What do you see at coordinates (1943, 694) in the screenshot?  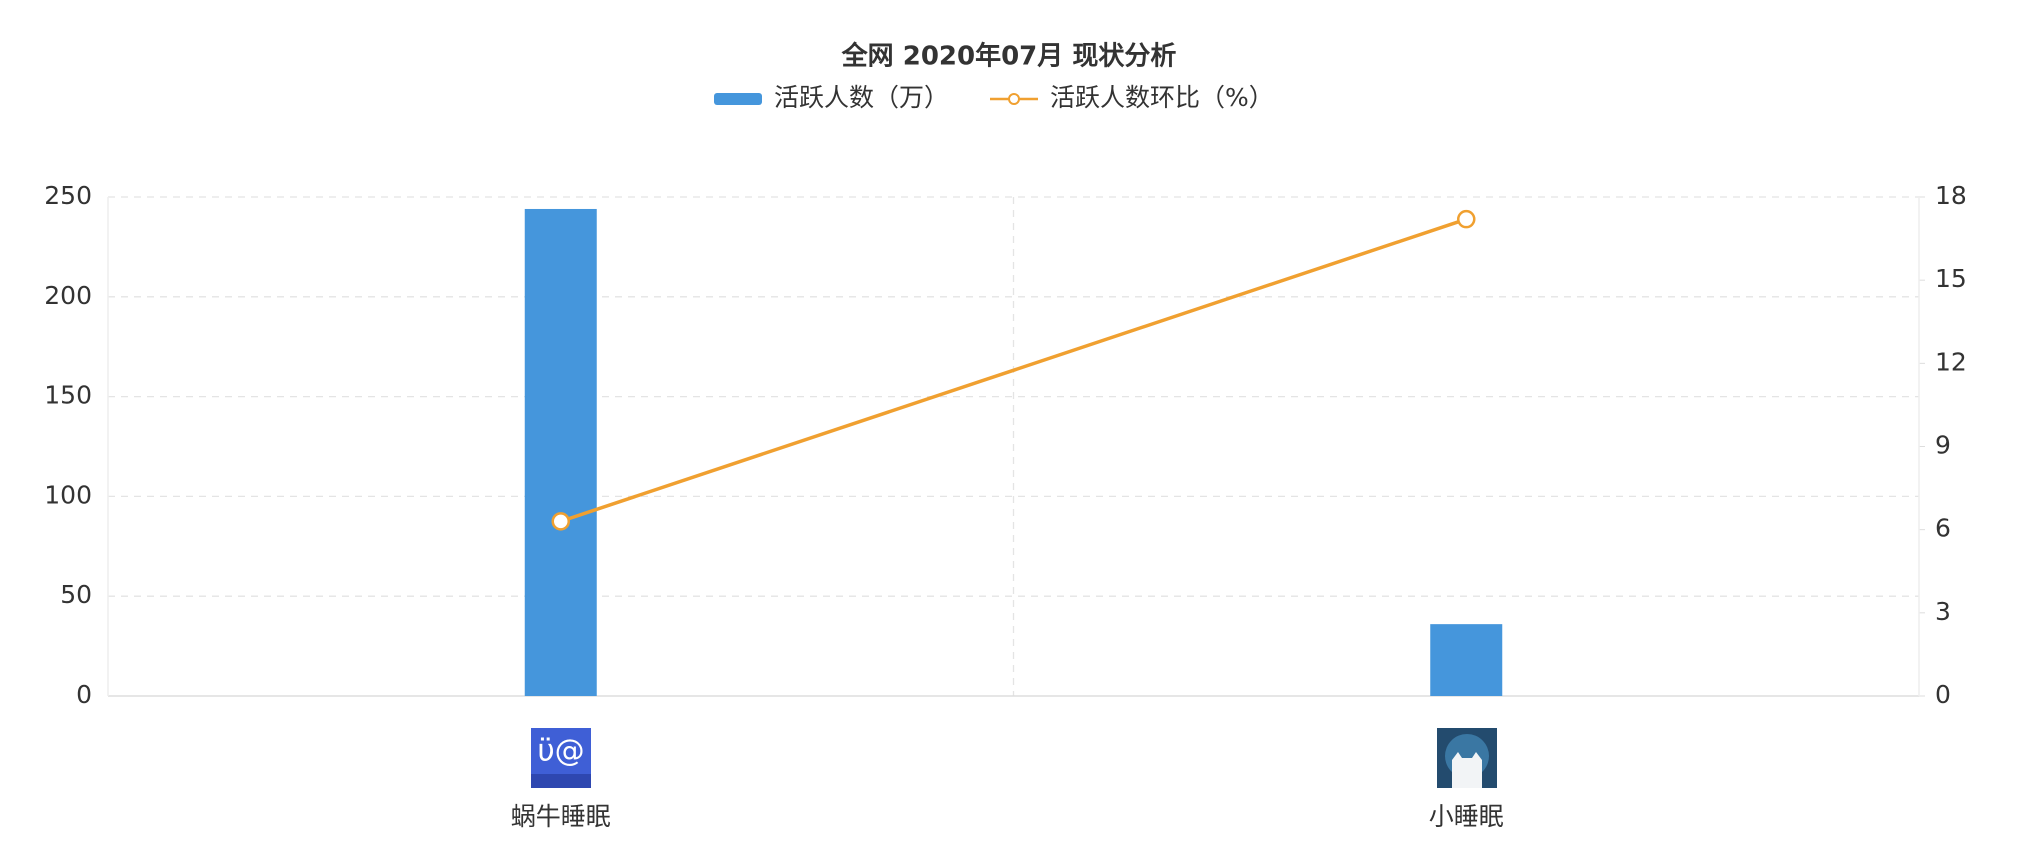 I see `y2-tick-label: 0` at bounding box center [1943, 694].